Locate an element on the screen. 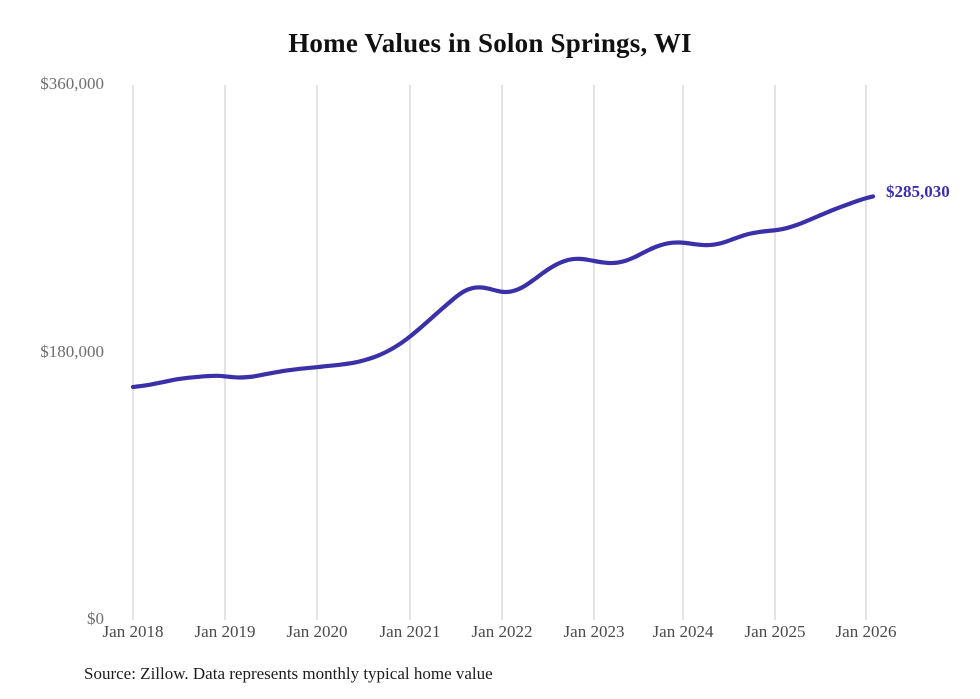 Image resolution: width=980 pixels, height=699 pixels. x-tick-jan-2022: Jan 2022 is located at coordinates (502, 631).